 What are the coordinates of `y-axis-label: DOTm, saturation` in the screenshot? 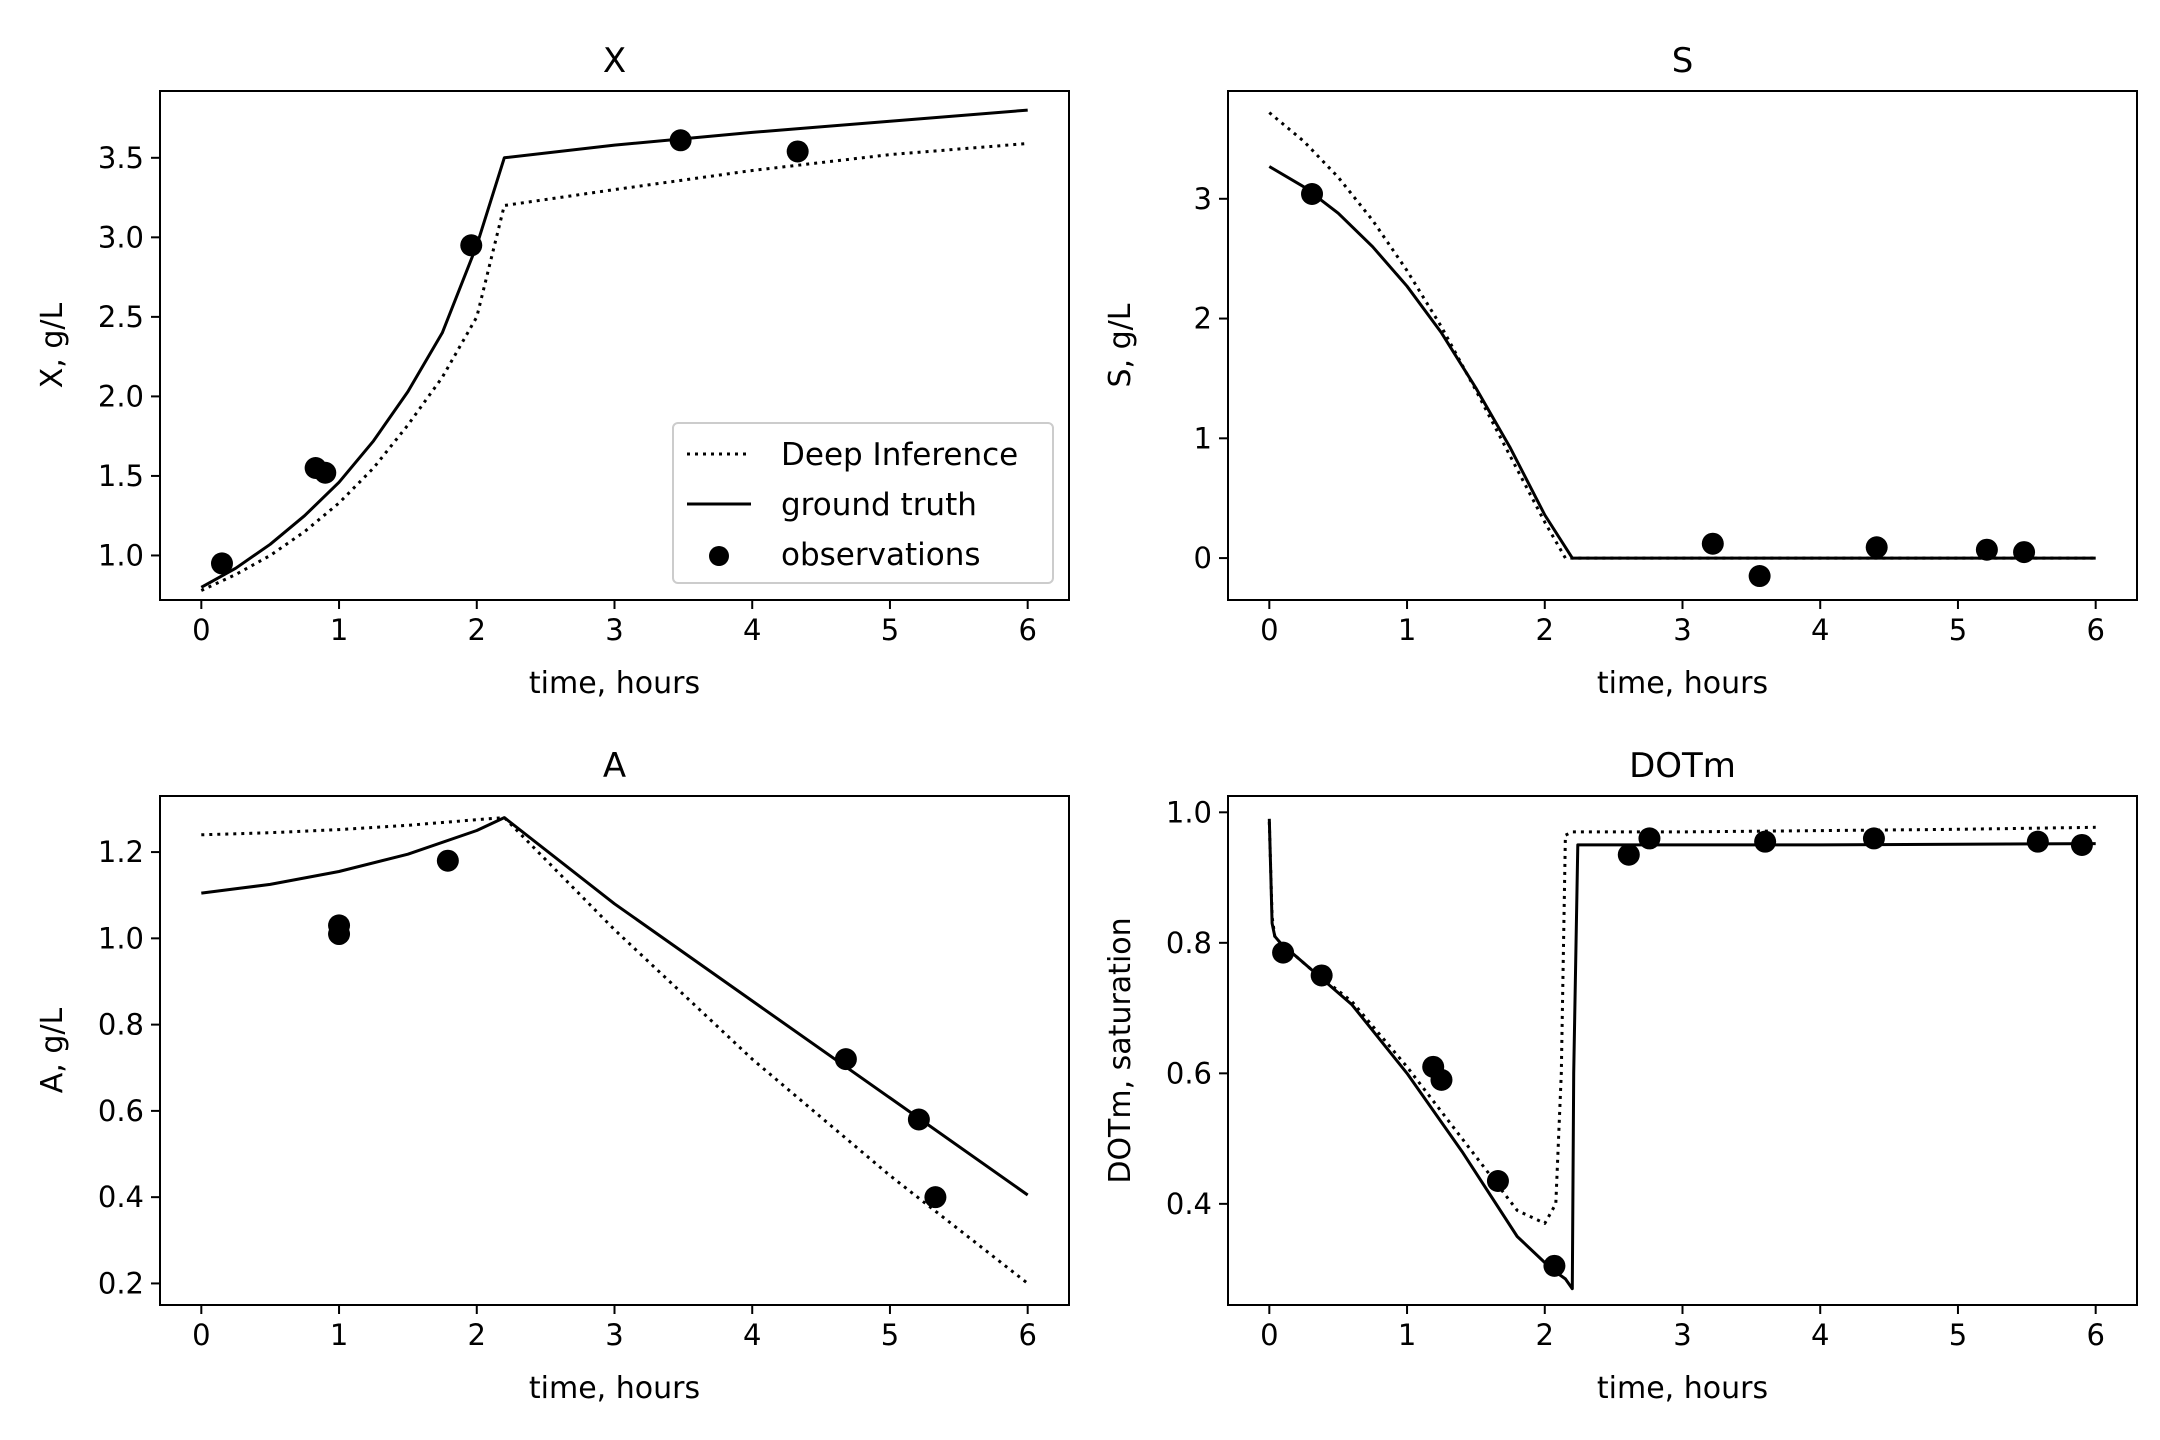 It's located at (1120, 1050).